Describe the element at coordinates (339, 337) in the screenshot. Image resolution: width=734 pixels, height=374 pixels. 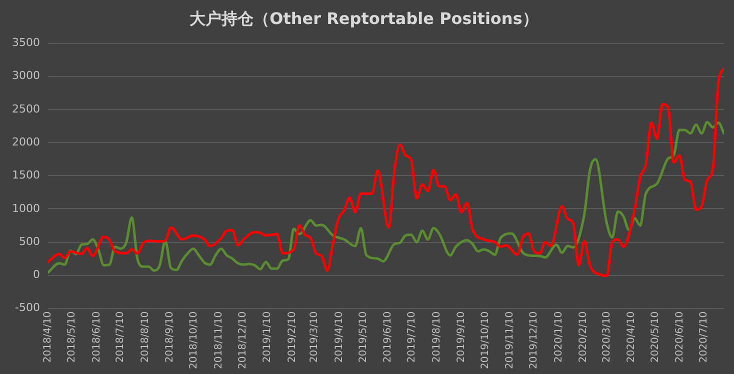
I see `x-tick-label: 2019/4/10` at that location.